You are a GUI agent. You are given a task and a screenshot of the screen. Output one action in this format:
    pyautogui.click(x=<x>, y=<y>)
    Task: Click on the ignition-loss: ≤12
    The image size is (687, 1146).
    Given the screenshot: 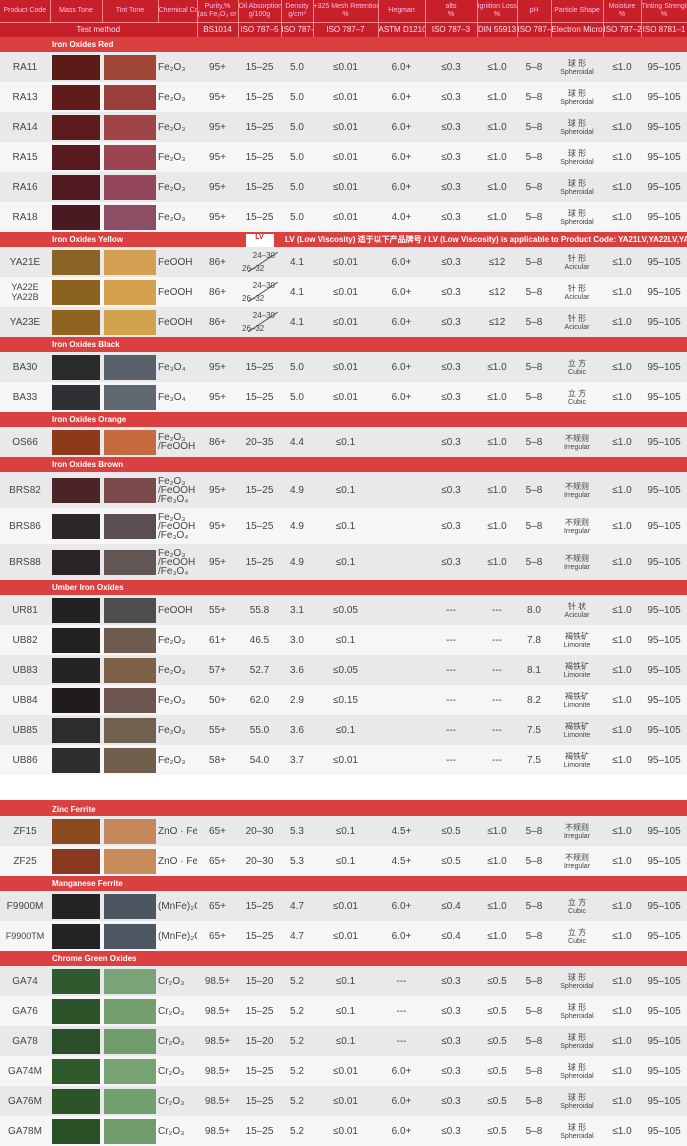 What is the action you would take?
    pyautogui.click(x=497, y=262)
    